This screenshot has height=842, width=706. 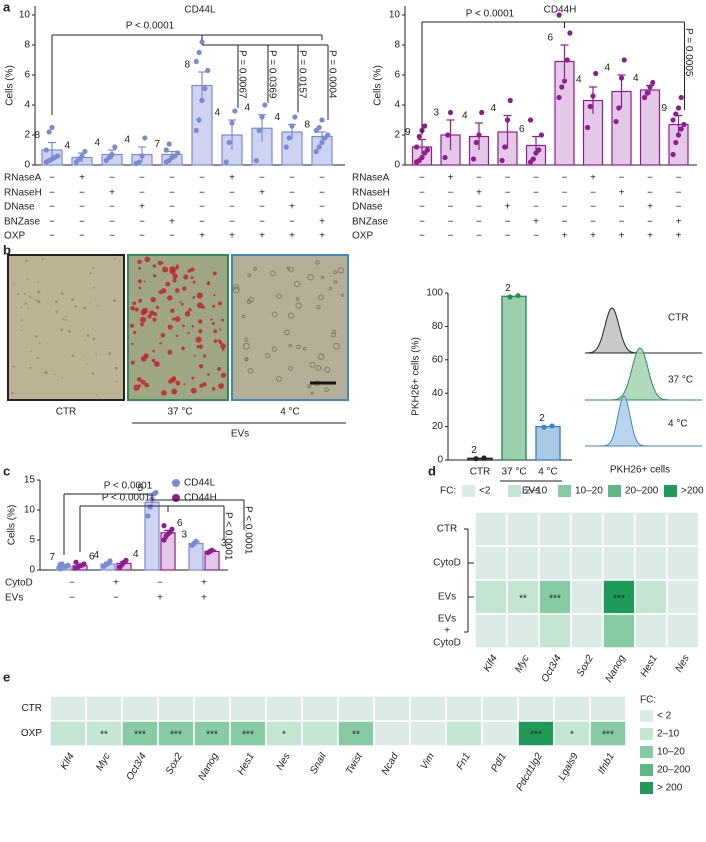 What do you see at coordinates (480, 472) in the screenshot?
I see `x-tick-label: CTR` at bounding box center [480, 472].